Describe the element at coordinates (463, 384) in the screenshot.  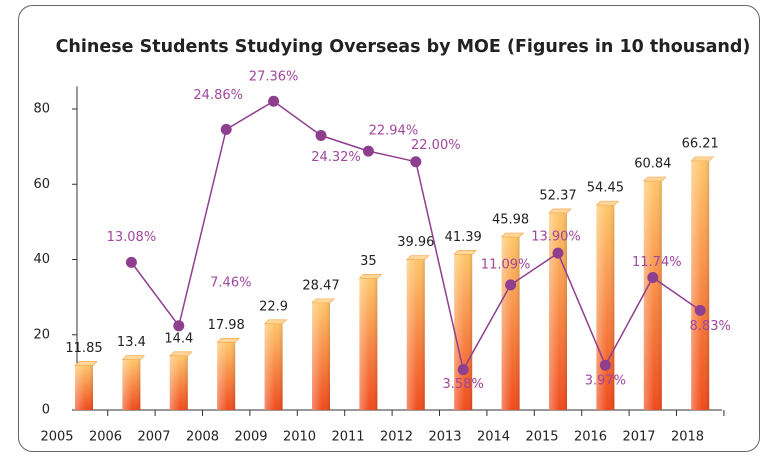
I see `line-value-label: 3.58%` at that location.